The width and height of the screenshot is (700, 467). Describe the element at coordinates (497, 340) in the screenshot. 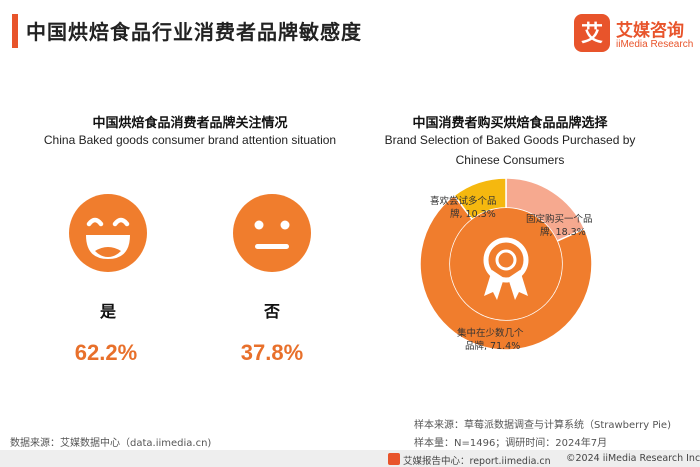

I see `slice-label-few: 集中在少数几个 品牌, 71.4%` at that location.